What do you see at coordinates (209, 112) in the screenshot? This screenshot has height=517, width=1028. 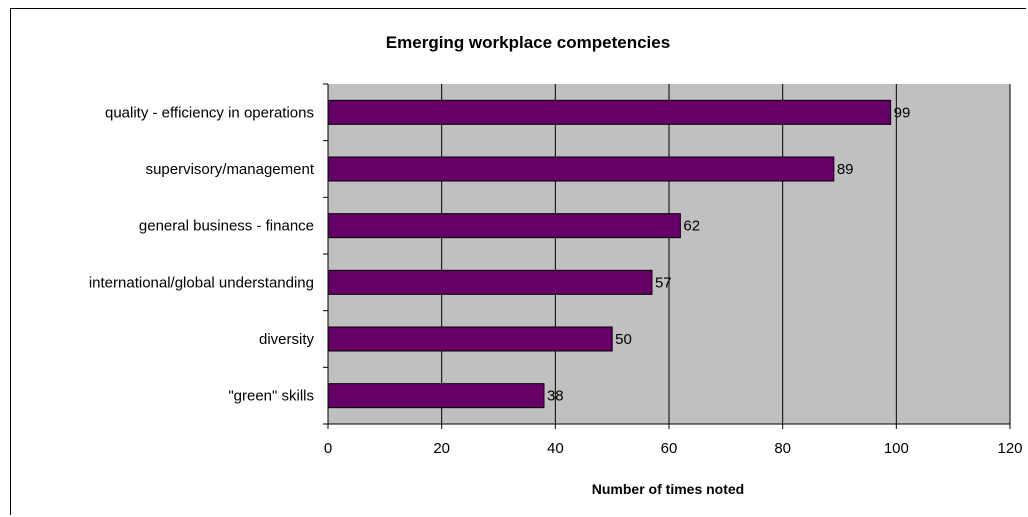 I see `category-label-0: quality - efficiency in operations` at bounding box center [209, 112].